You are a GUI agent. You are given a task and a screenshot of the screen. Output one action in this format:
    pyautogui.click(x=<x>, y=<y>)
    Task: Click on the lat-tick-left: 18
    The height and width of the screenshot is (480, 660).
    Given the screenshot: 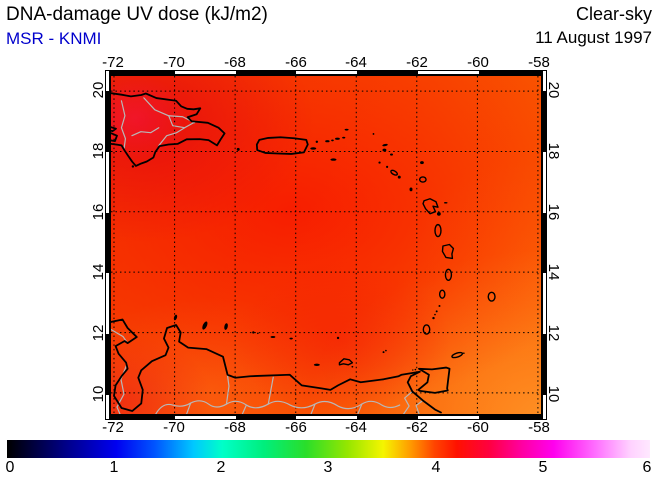 What is the action you would take?
    pyautogui.click(x=98, y=151)
    